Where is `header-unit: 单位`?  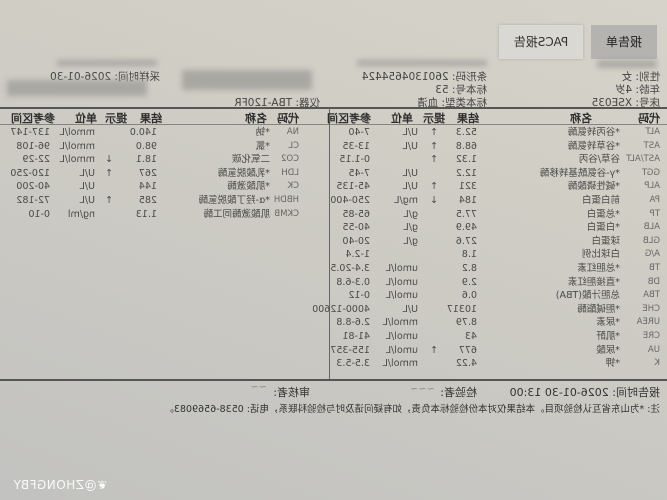
header-unit: 单位 is located at coordinates (86, 118).